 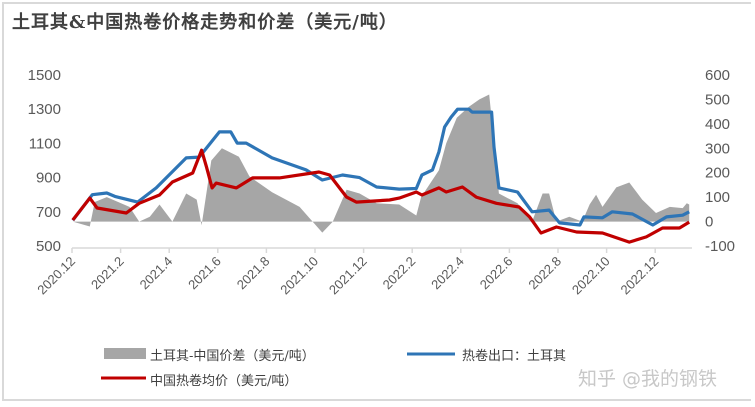 I want to click on right-y-tick-label: 200, so click(x=717, y=173).